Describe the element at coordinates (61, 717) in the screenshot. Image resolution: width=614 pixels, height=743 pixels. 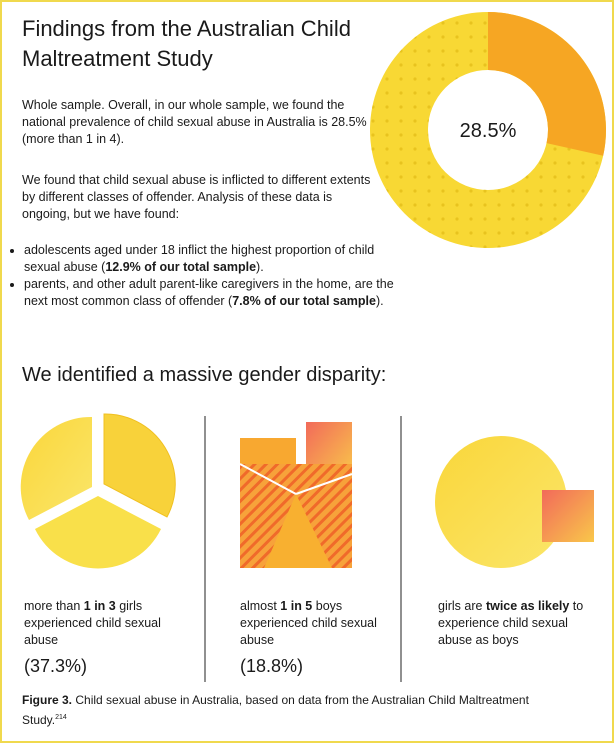
I see `superscript: 214` at that location.